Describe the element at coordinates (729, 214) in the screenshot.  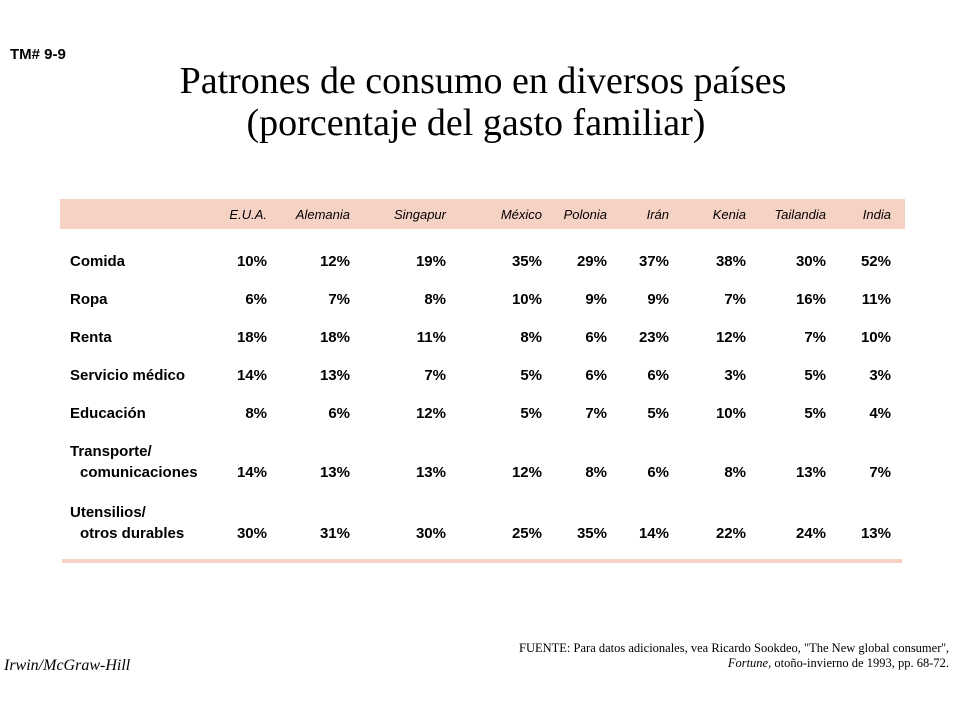
I see `column-header: Kenia` at that location.